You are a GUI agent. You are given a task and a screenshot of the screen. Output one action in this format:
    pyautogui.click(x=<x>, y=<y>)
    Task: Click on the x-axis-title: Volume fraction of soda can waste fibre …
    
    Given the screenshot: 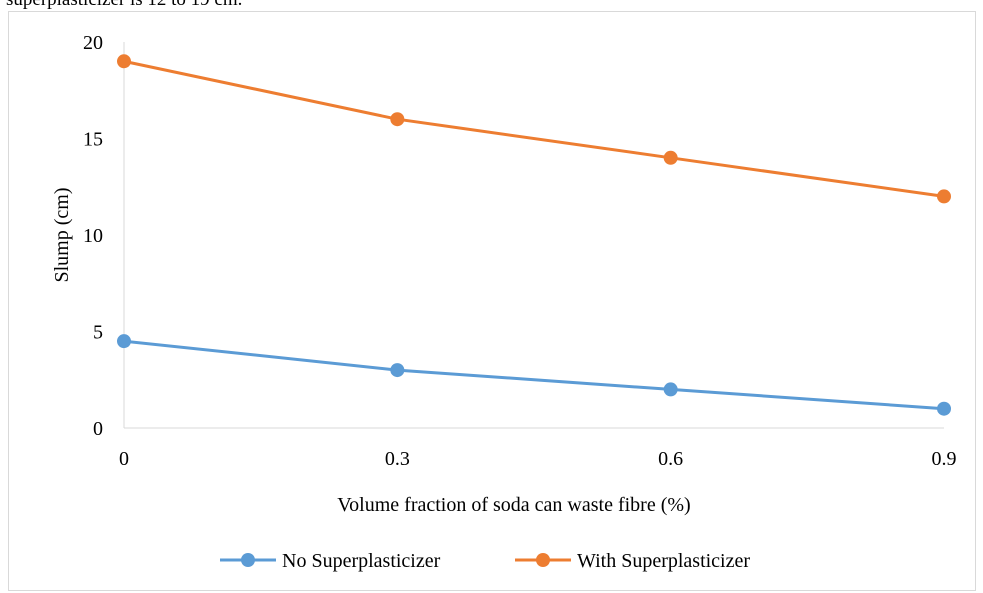 What is the action you would take?
    pyautogui.click(x=513, y=505)
    